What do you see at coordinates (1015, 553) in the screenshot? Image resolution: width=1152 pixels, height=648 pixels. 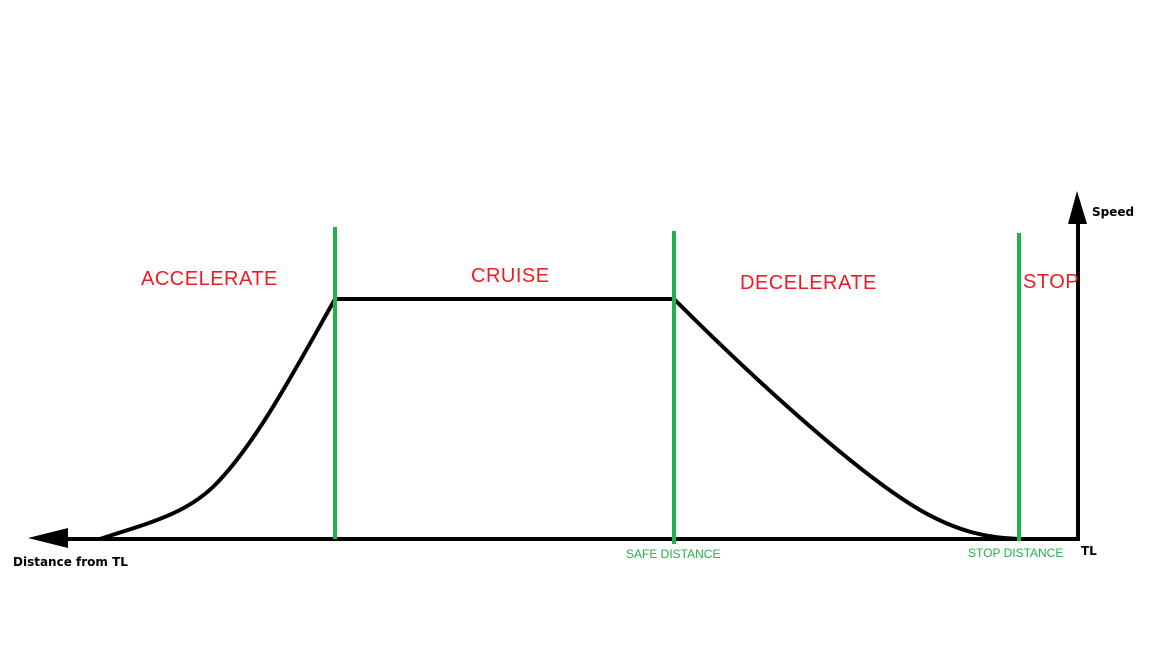 I see `stop-distance-label: STOP DISTANCE` at bounding box center [1015, 553].